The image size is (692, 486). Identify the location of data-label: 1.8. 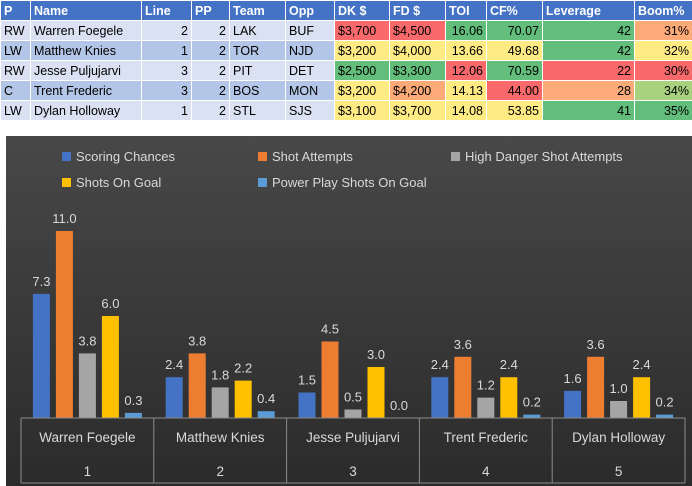
(220, 374).